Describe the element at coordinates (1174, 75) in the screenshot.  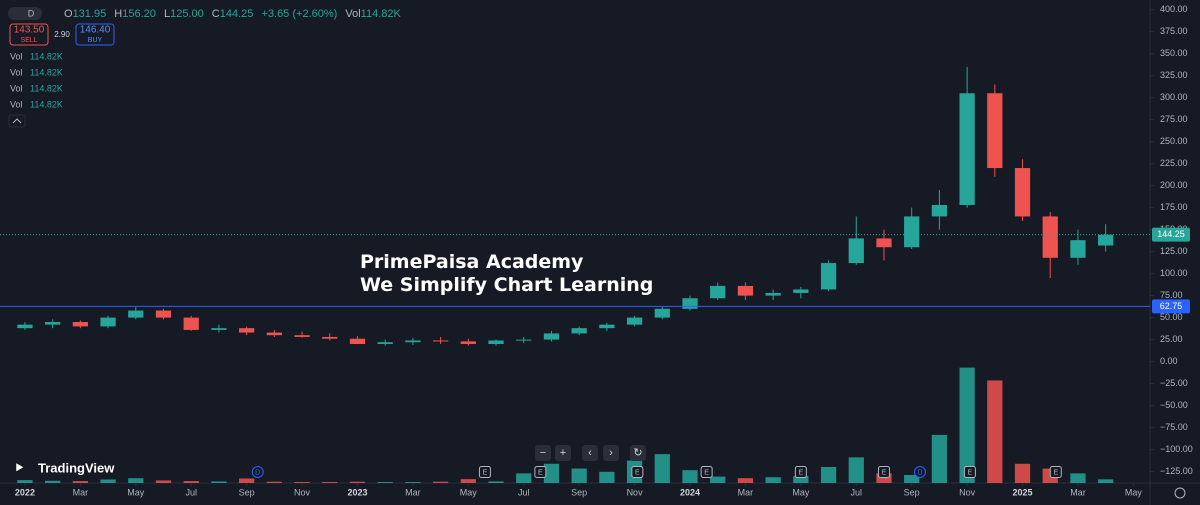
I see `y-tick-label: 325.00` at that location.